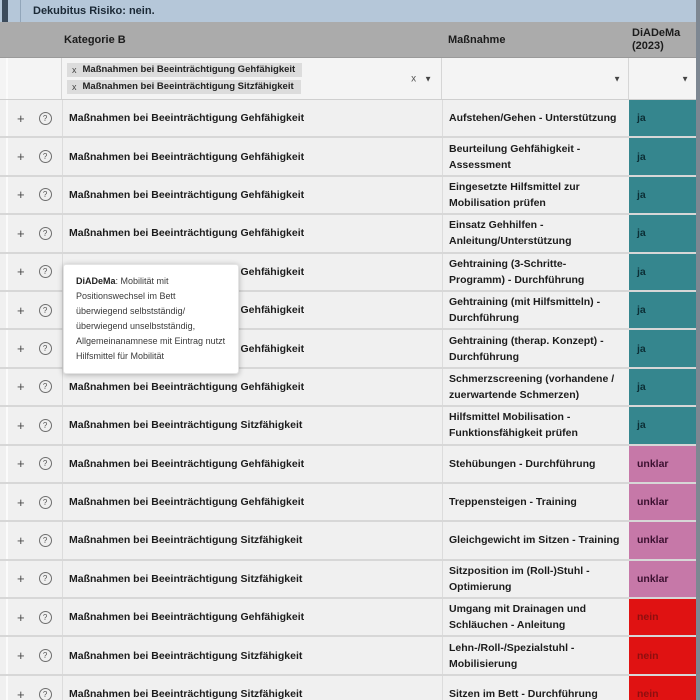 This screenshot has width=700, height=700. Describe the element at coordinates (663, 78) in the screenshot. I see `diadema-filter-cell: ▼` at that location.